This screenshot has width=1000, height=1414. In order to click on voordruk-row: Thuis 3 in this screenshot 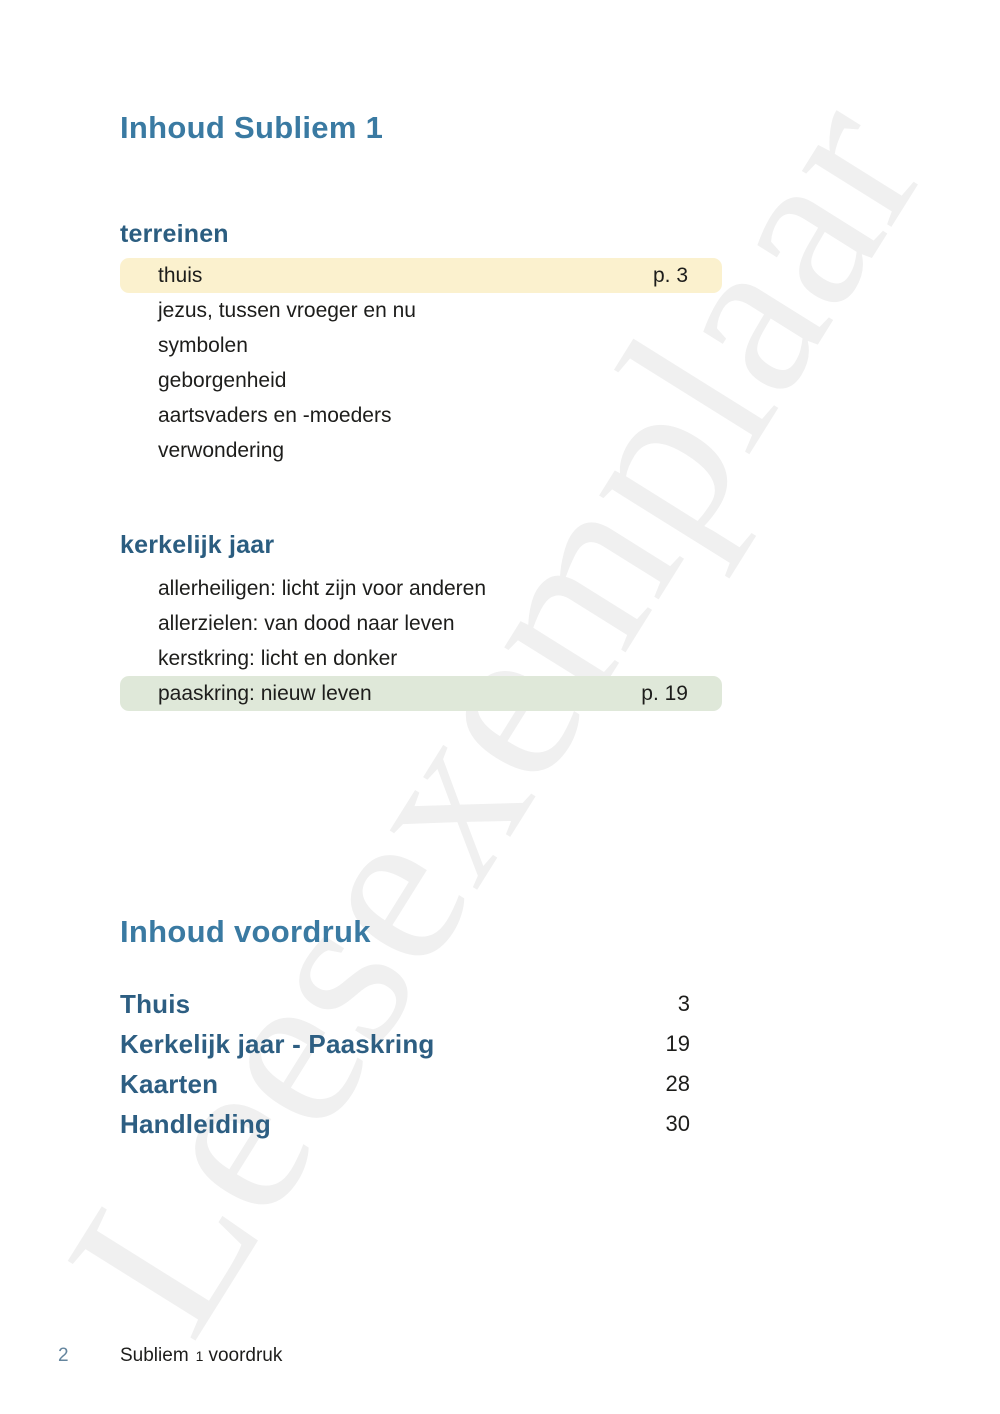, I will do `click(421, 1004)`.